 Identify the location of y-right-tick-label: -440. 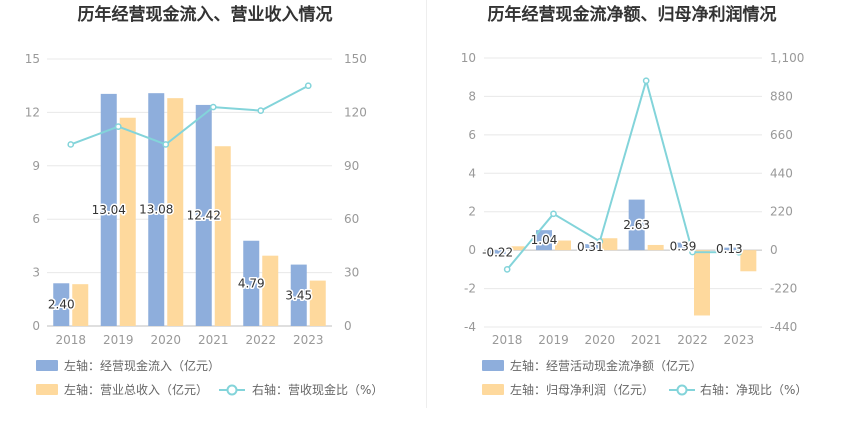
(783, 327).